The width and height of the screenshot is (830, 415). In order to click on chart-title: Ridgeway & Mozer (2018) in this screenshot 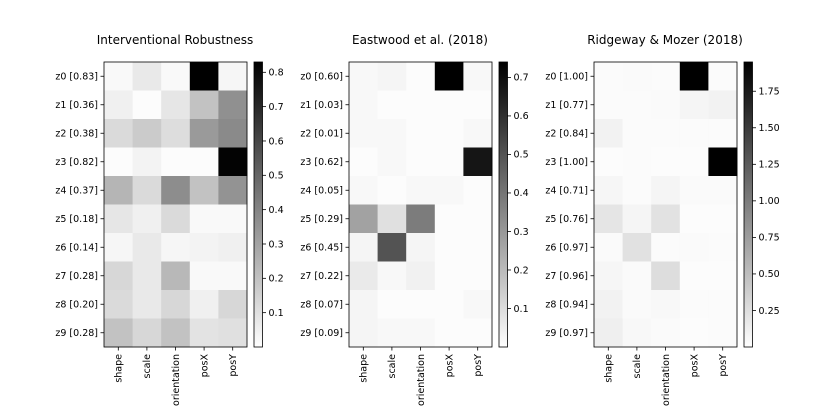, I will do `click(665, 40)`.